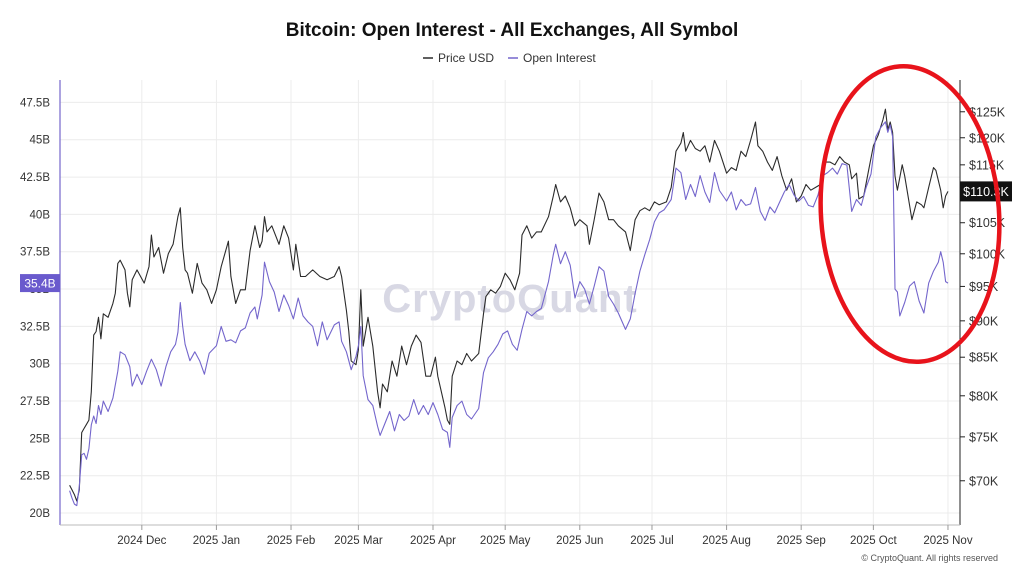 Image resolution: width=1024 pixels, height=576 pixels. Describe the element at coordinates (987, 165) in the screenshot. I see `right-tick-label: $115K` at that location.